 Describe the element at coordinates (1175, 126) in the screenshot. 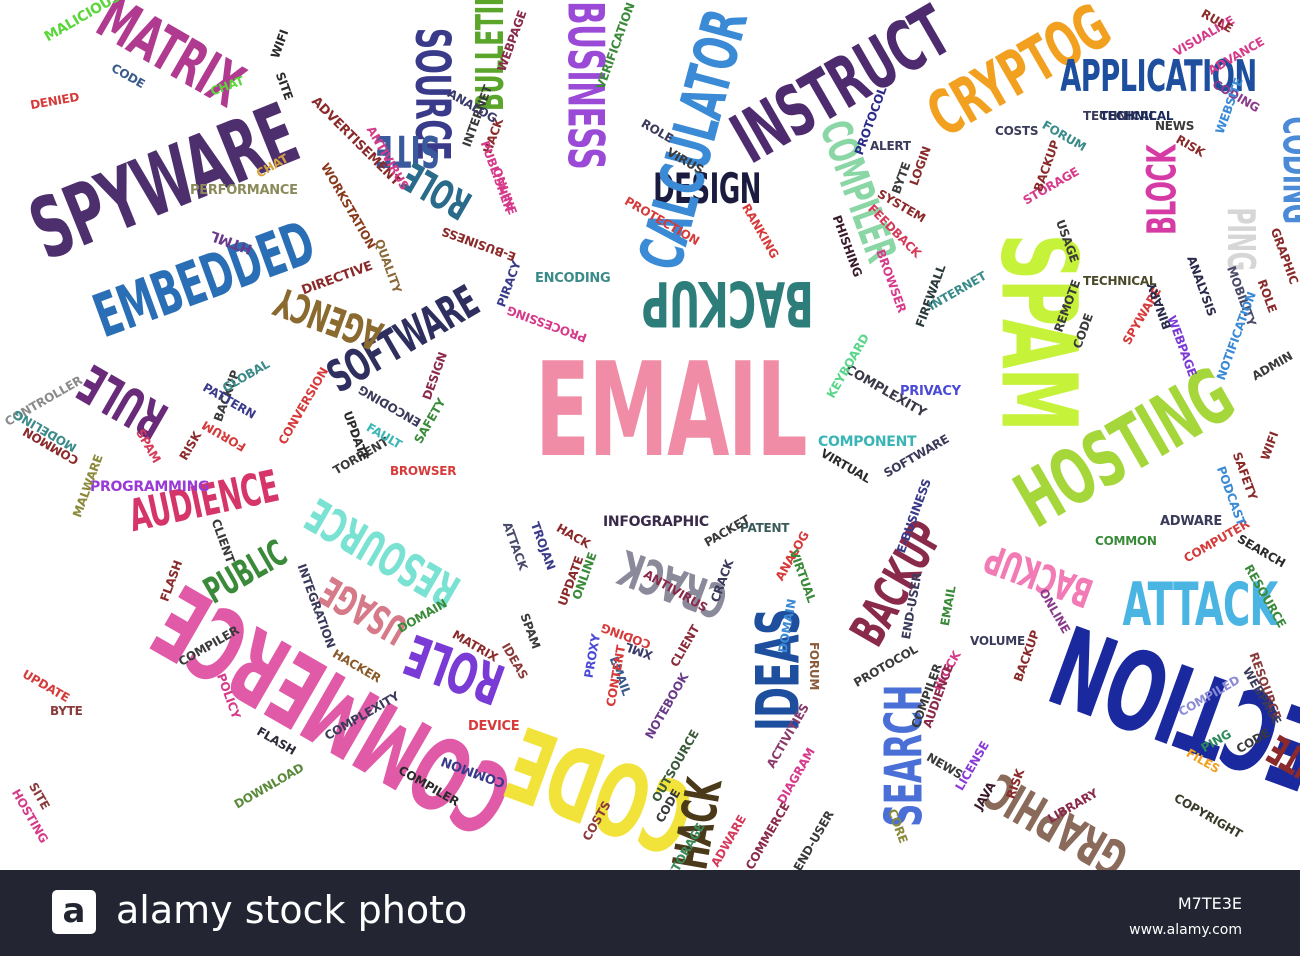

I see `cloud-word: NEWS` at that location.